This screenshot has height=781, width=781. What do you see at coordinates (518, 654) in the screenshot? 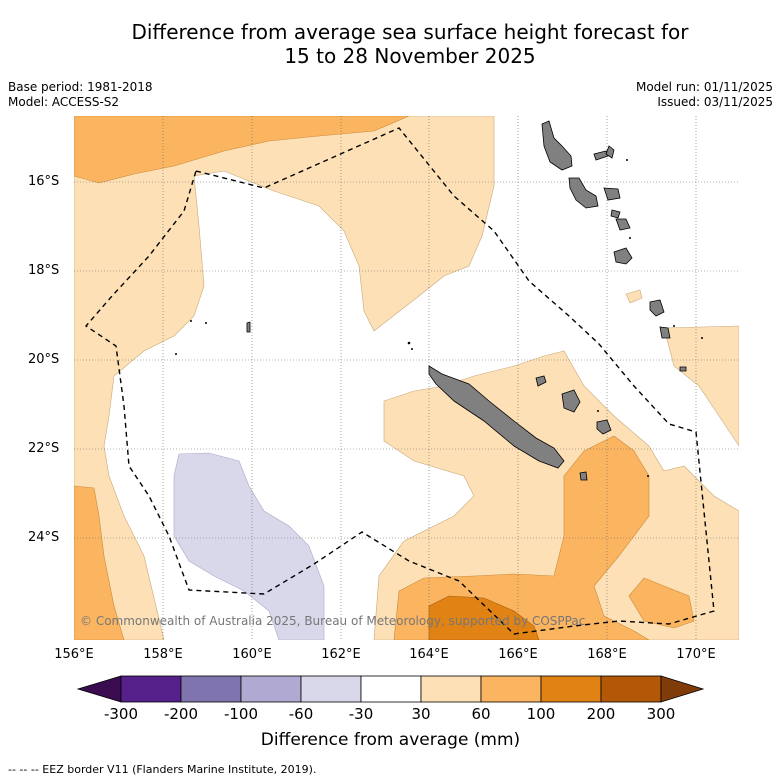
I see `lon-label-166e: 166°E` at bounding box center [518, 654].